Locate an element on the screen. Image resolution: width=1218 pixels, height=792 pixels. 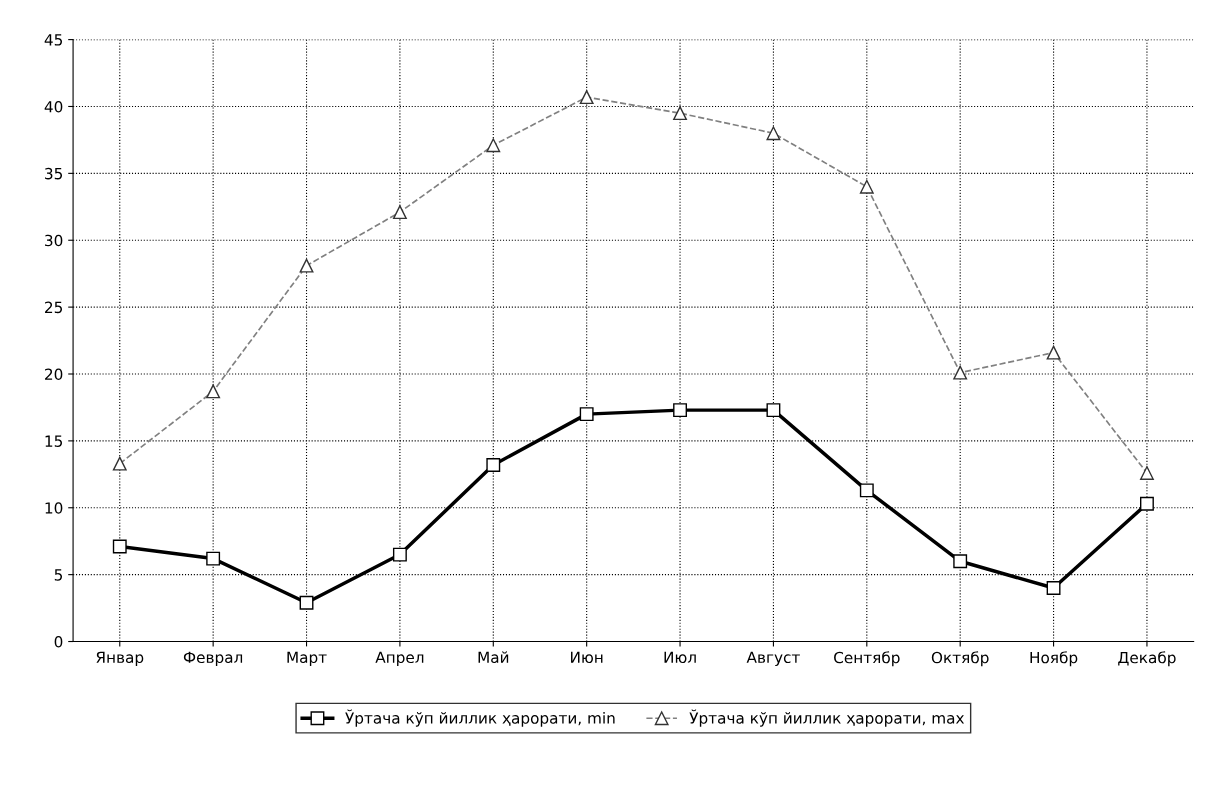
y-tick-label: 0 is located at coordinates (58, 641).